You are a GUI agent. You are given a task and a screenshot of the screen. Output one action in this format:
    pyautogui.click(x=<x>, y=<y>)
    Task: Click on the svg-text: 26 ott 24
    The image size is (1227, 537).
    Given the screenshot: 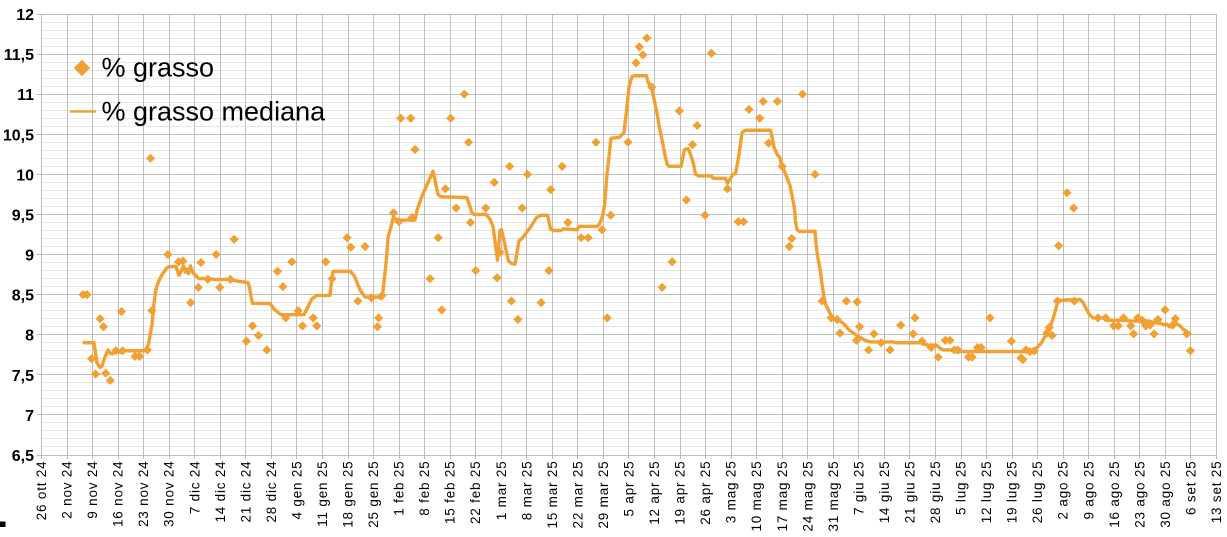 What is the action you would take?
    pyautogui.click(x=41, y=491)
    